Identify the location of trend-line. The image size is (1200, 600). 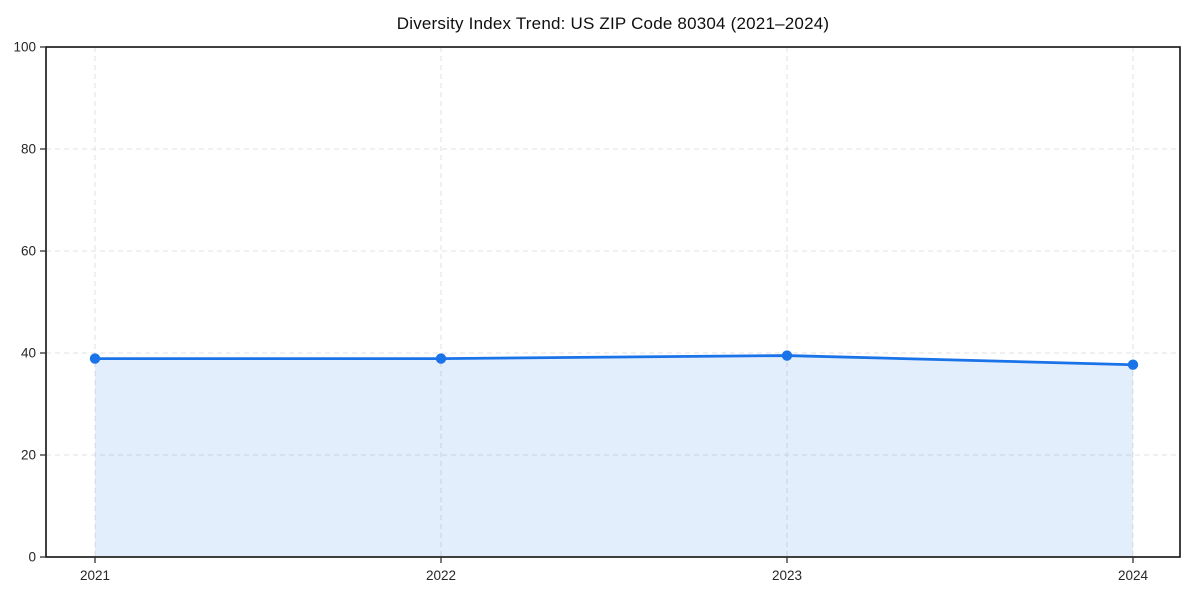
(614, 360).